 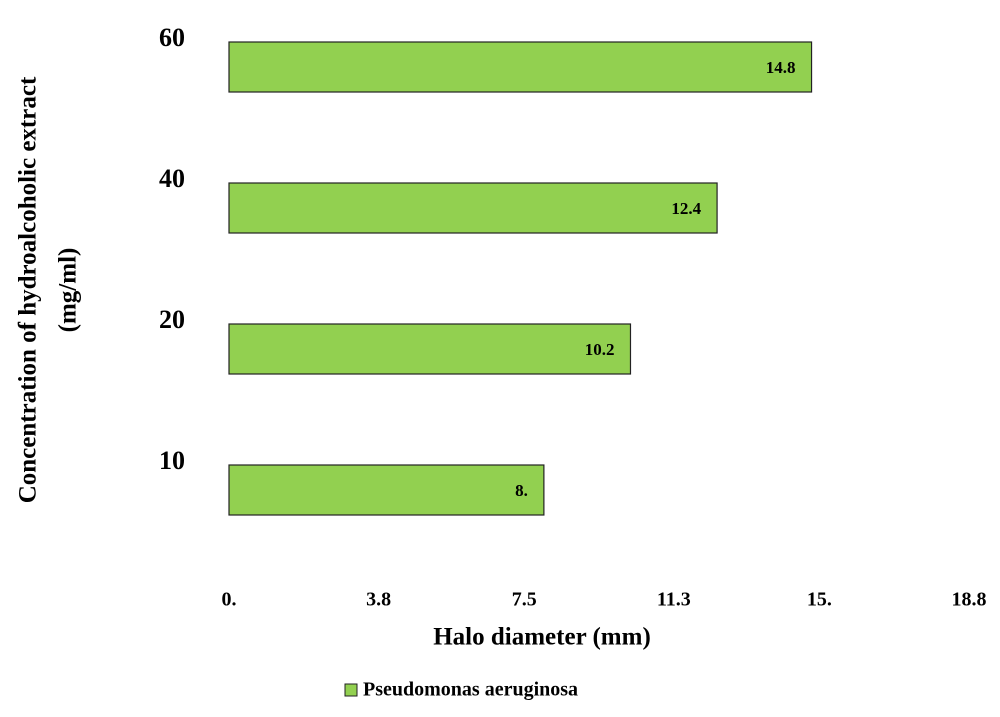 I want to click on x-tick-label: 11.3, so click(x=674, y=600).